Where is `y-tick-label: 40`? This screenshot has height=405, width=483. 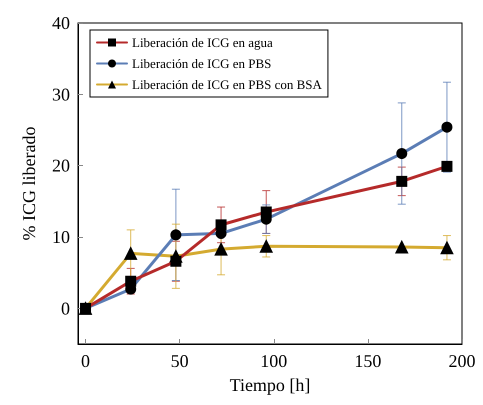
y-tick-label: 40 is located at coordinates (61, 23).